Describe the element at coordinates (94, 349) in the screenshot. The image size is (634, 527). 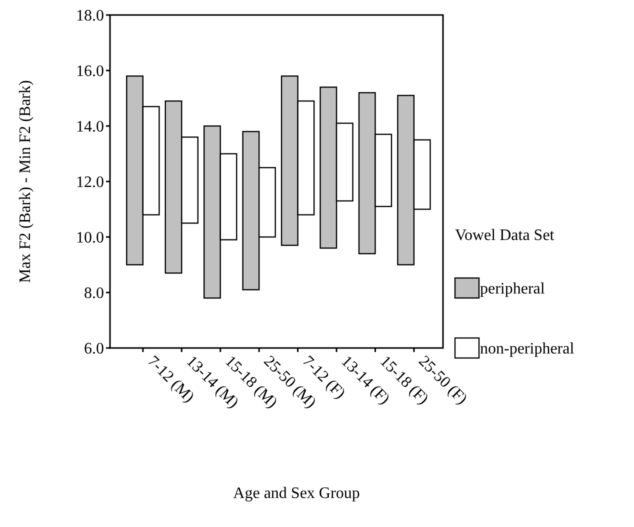
I see `y-tick-label: 6.0` at that location.